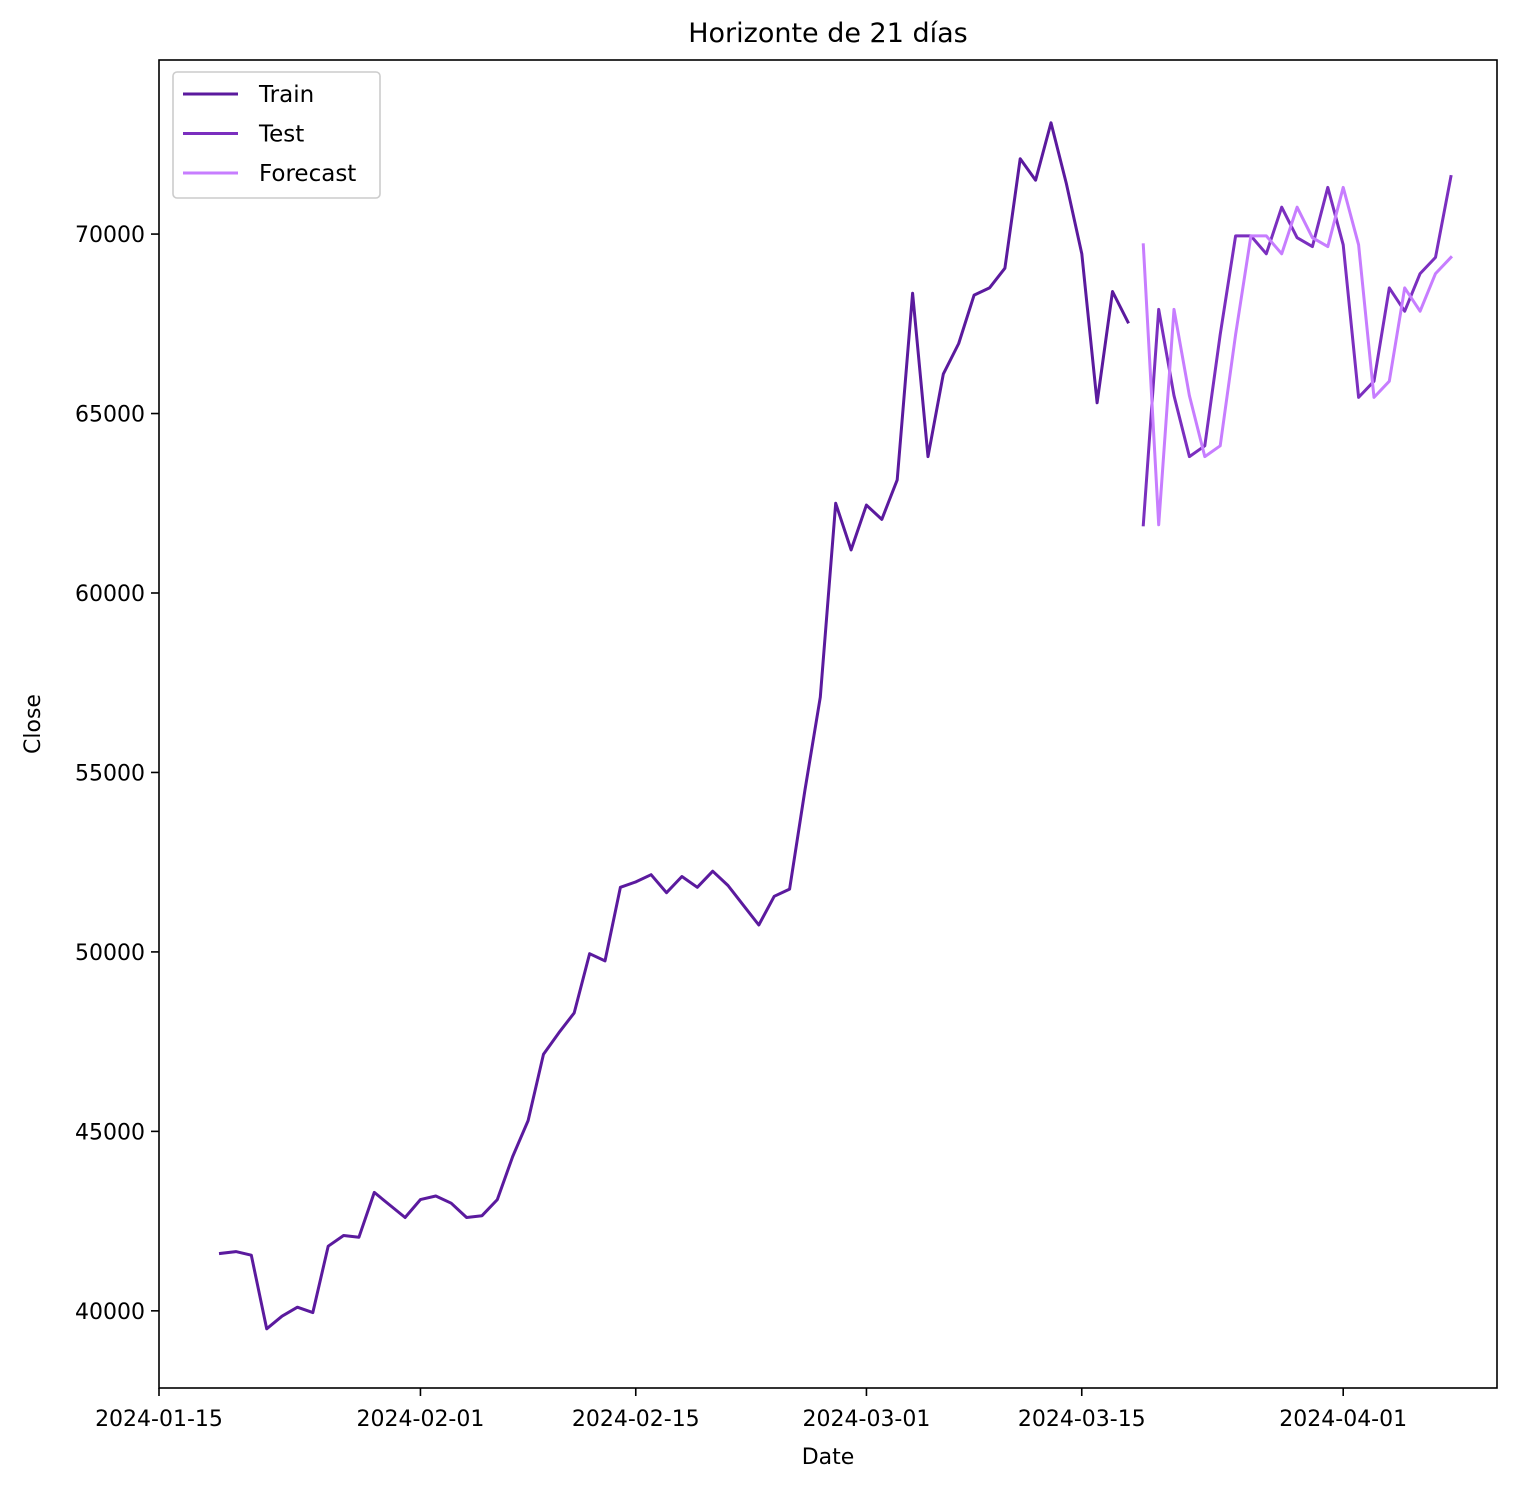 This screenshot has height=1490, width=1517. I want to click on x-tick-label: 2024-03-01, so click(867, 1419).